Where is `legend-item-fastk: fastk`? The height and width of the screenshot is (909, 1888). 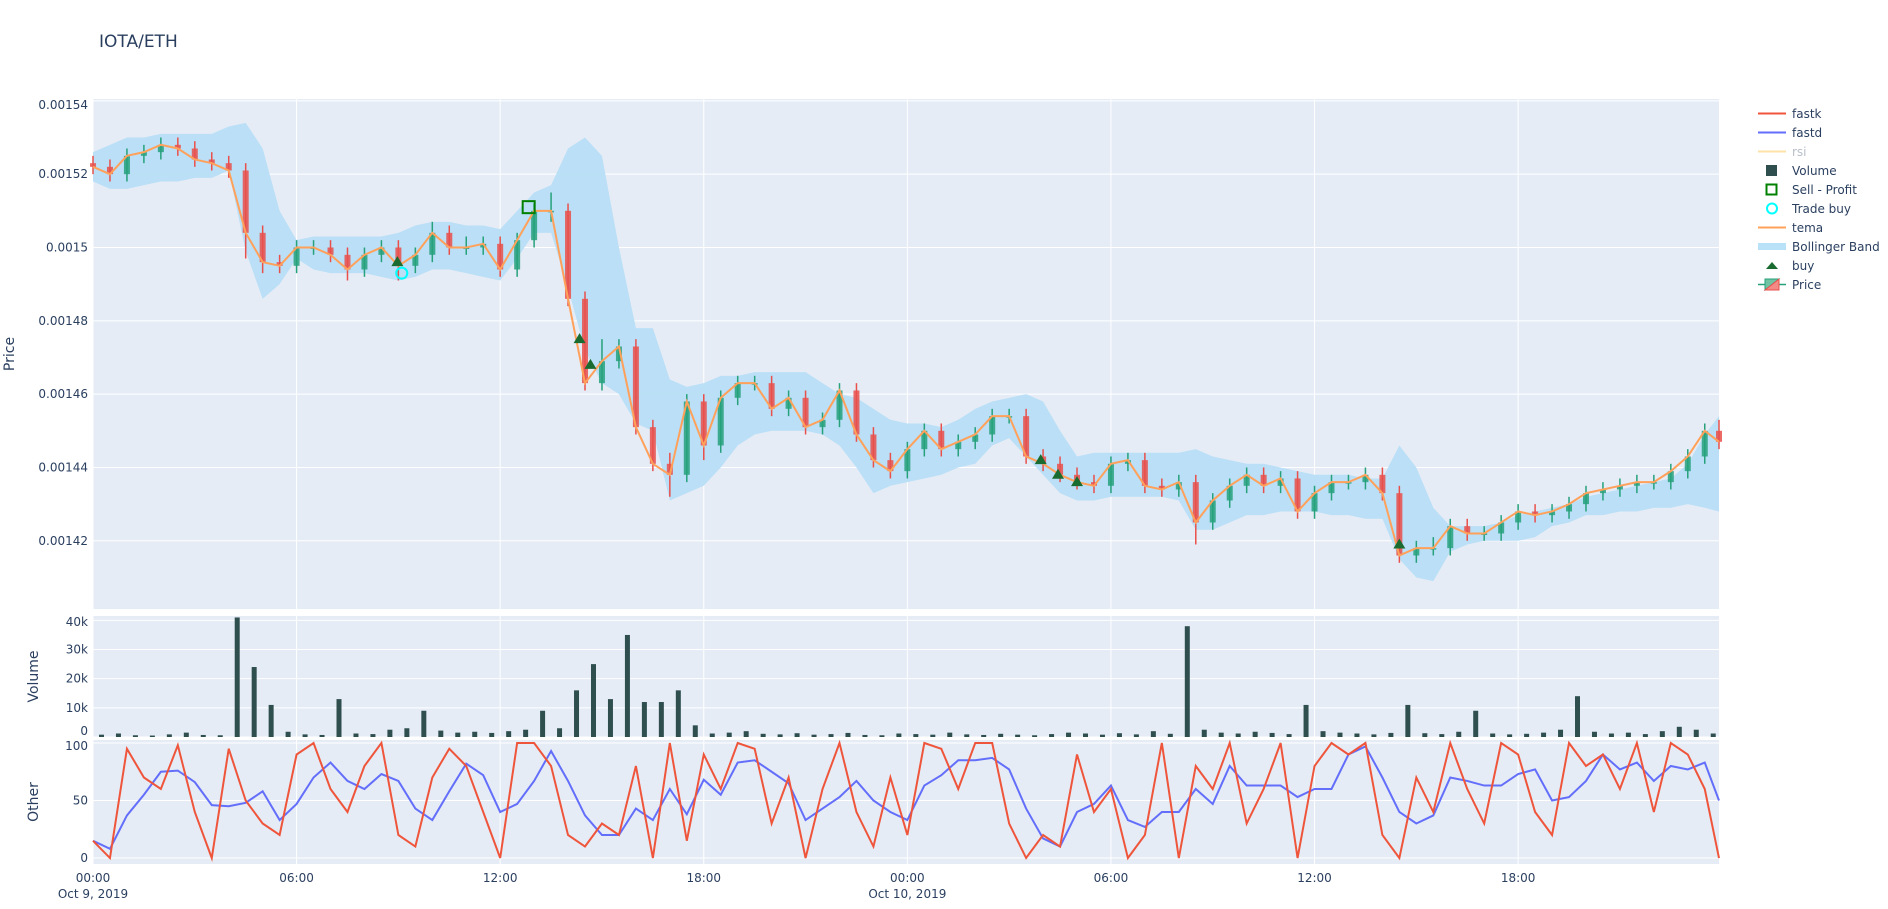
legend-item-fastk: fastk is located at coordinates (1818, 113).